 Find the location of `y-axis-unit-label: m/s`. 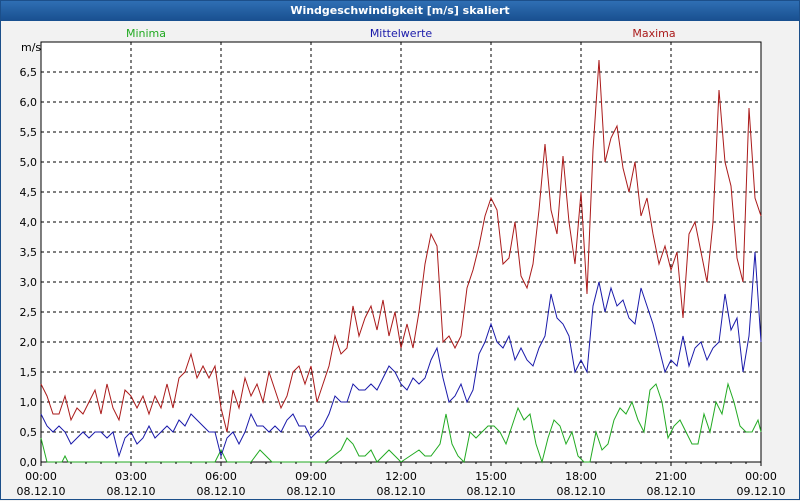

y-axis-unit-label: m/s is located at coordinates (31, 47).